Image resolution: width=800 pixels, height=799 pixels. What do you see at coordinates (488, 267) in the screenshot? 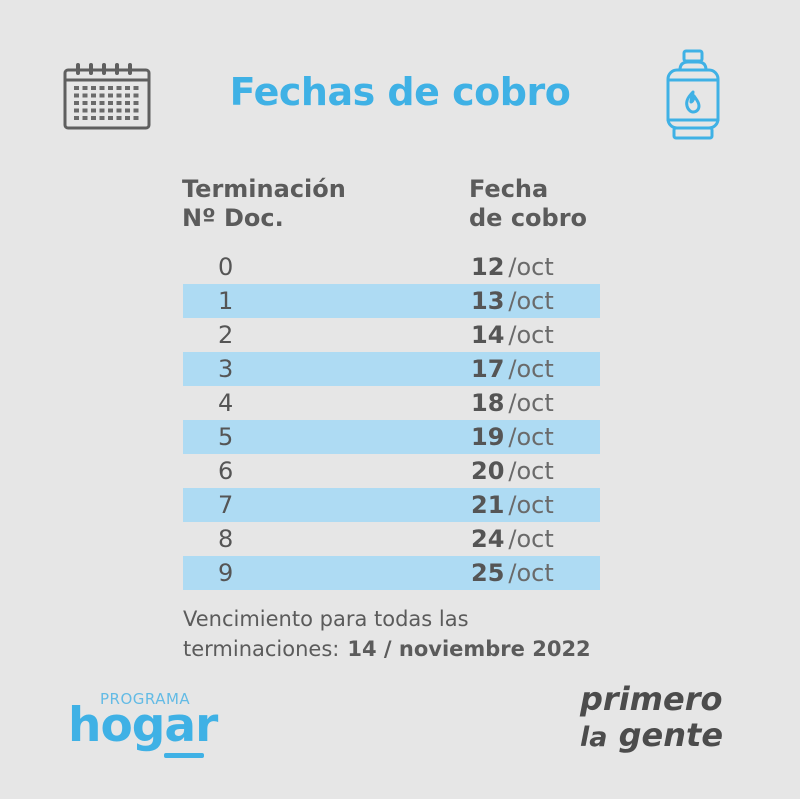
I see `payment-day: 12` at bounding box center [488, 267].